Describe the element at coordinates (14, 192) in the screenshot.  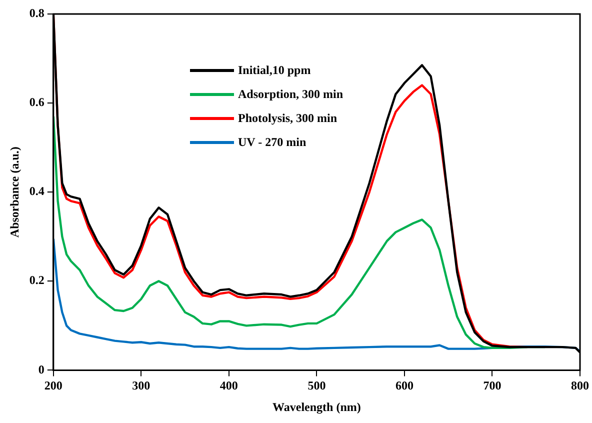
I see `y-axis-title: Absorbance (a.u.)` at that location.